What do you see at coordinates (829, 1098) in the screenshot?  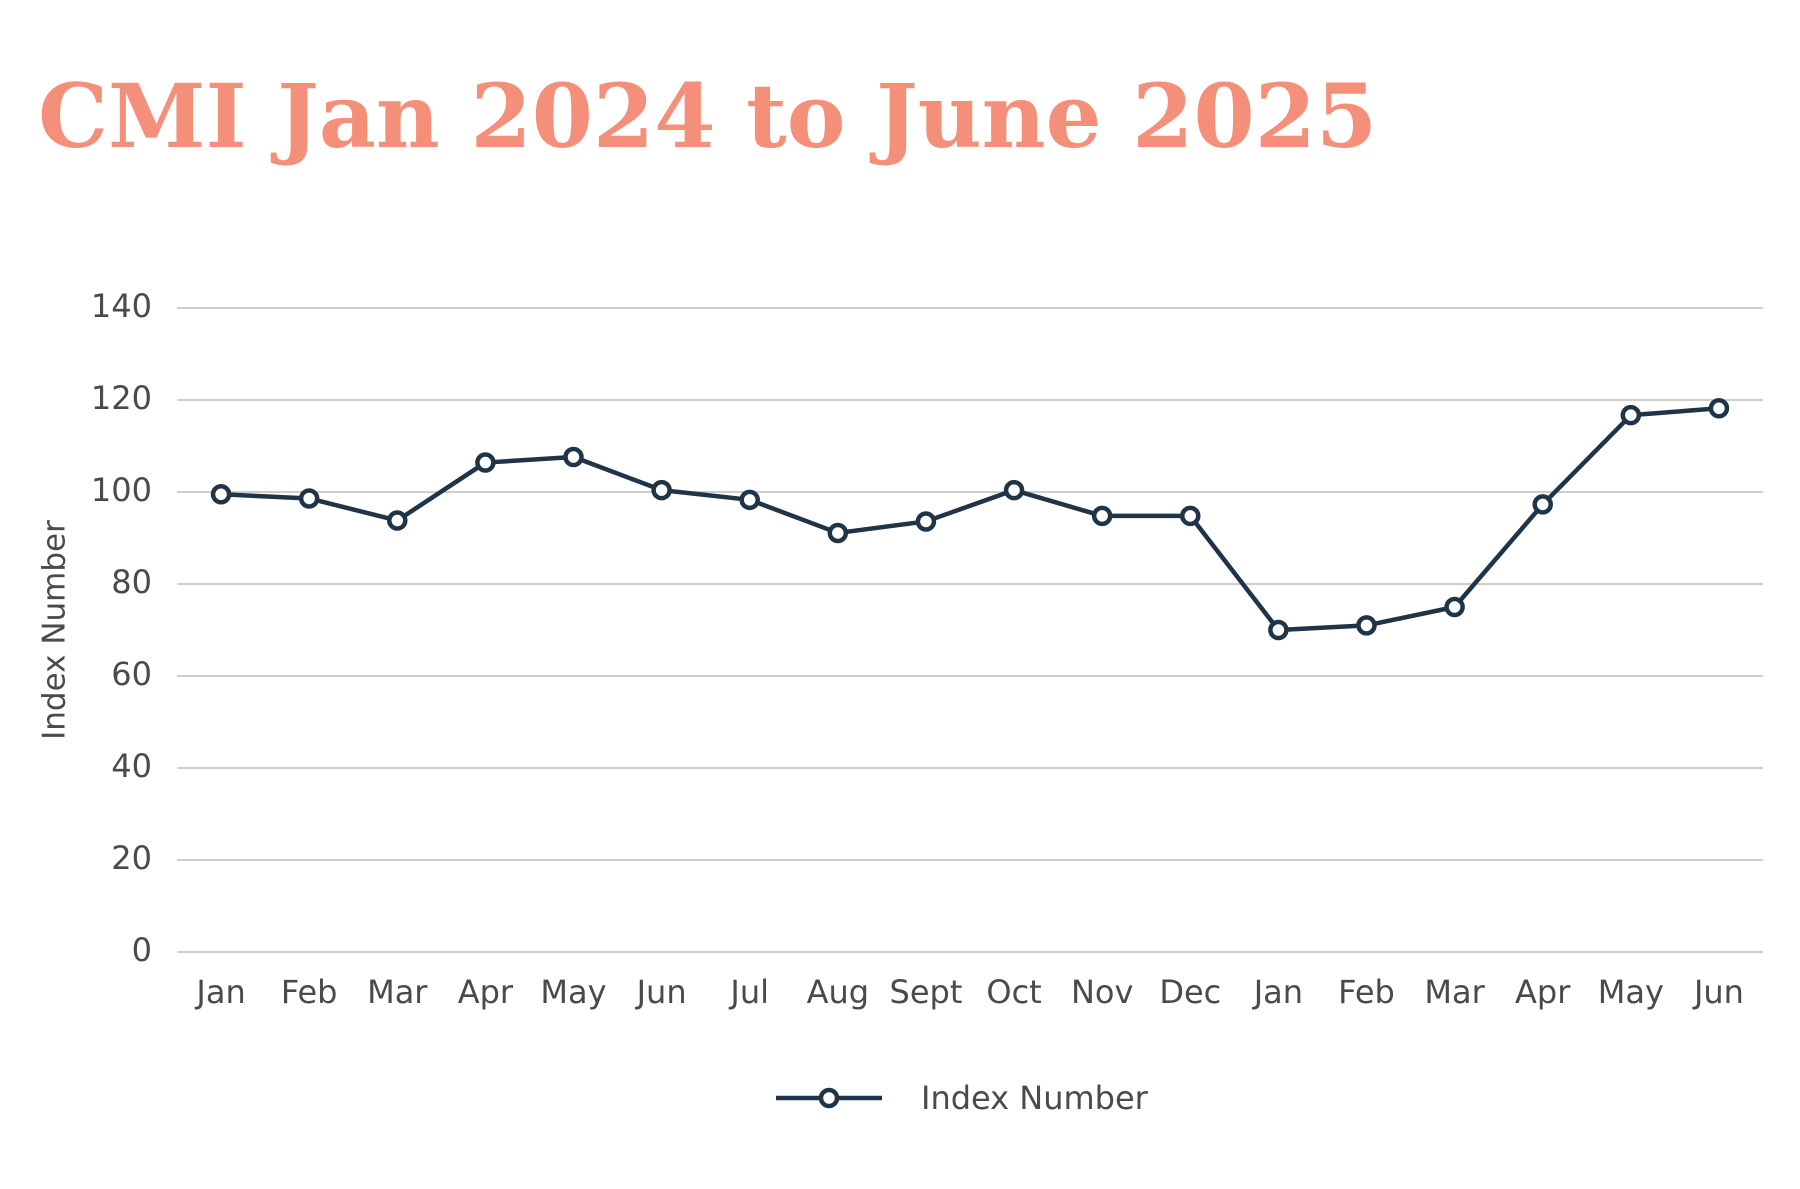 I see `legend-marker` at bounding box center [829, 1098].